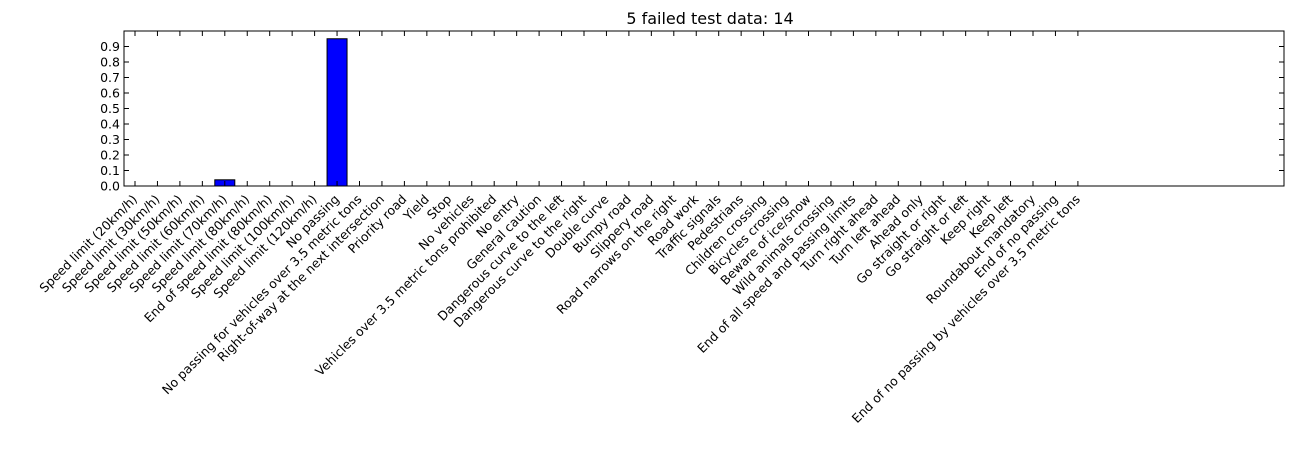  I want to click on y-tick-label: 0.6, so click(110, 93).